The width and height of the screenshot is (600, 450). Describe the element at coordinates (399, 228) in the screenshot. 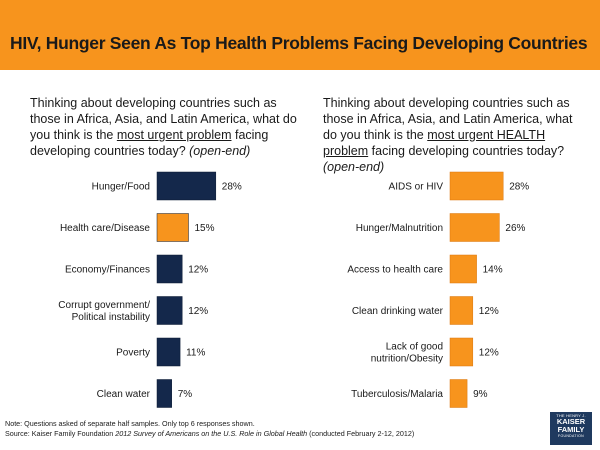

I see `category-label-1-1: Hunger/Malnutrition` at that location.